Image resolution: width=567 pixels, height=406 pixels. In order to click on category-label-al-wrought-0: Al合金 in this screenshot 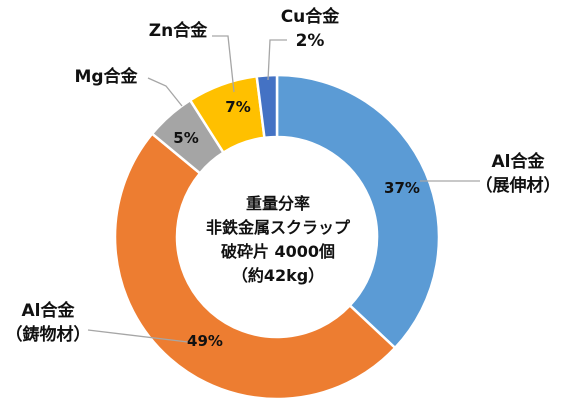, I will do `click(519, 161)`.